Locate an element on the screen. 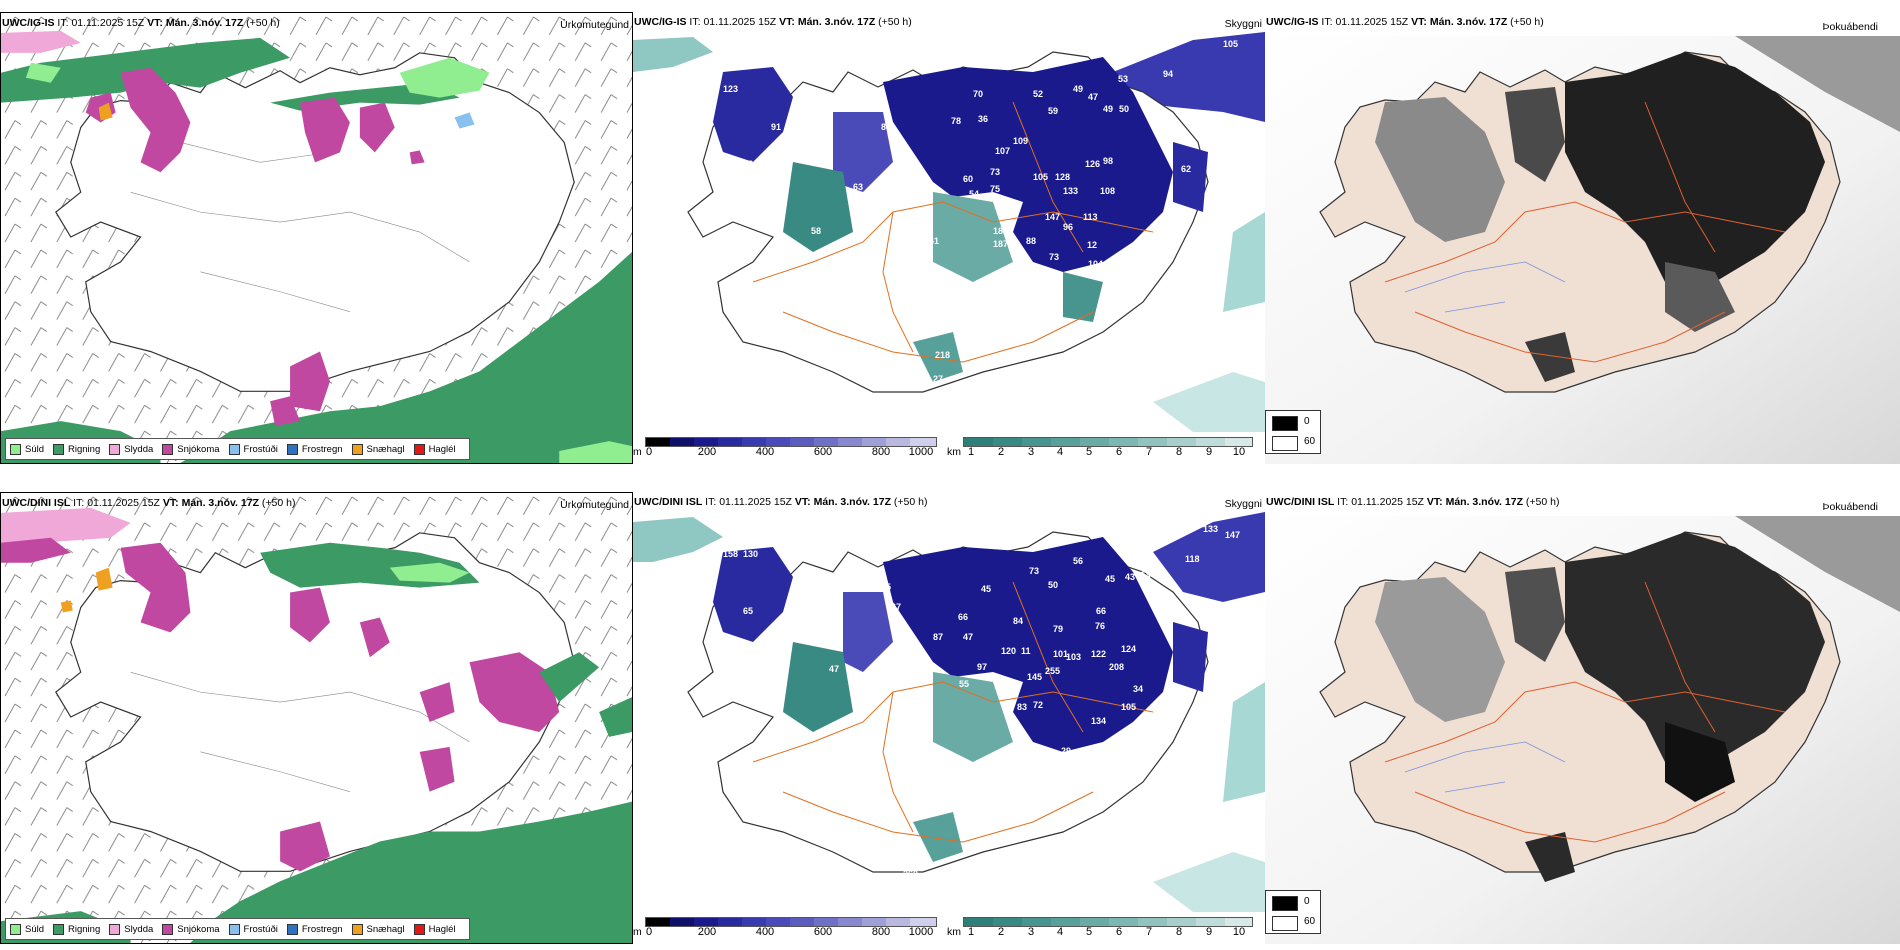  vis-number: 72 is located at coordinates (916, 249).